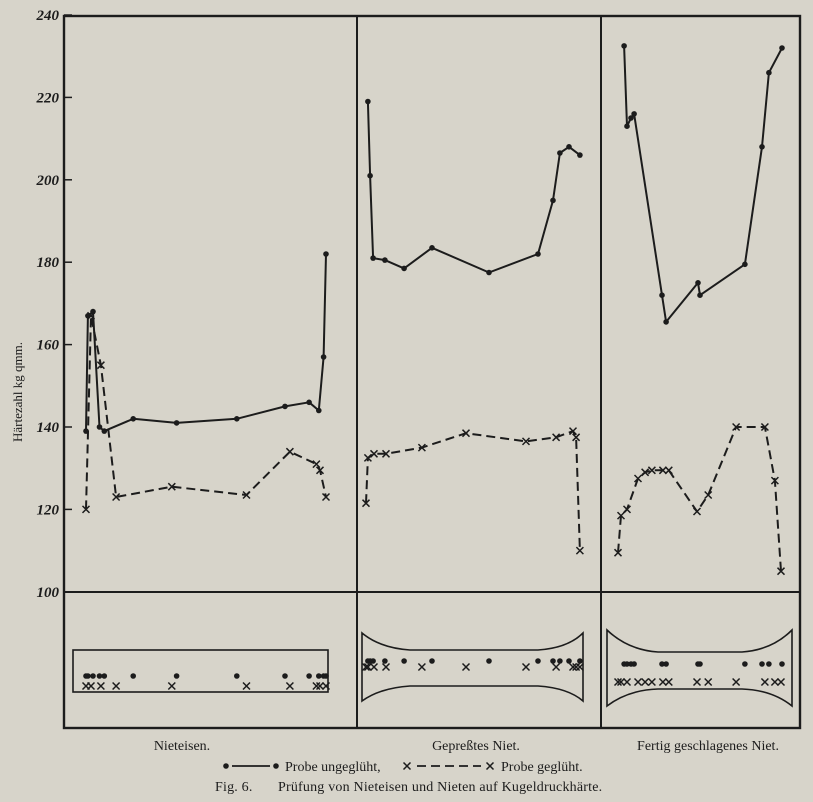 The image size is (813, 802). Describe the element at coordinates (48, 181) in the screenshot. I see `y-tick-label: 200` at that location.